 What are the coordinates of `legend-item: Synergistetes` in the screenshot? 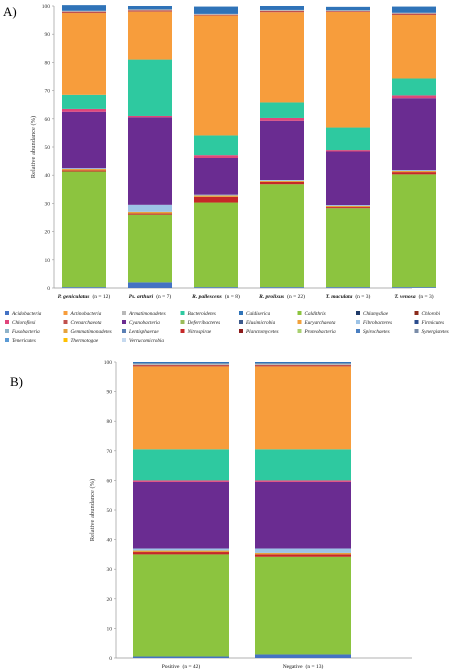 It's located at (431, 332).